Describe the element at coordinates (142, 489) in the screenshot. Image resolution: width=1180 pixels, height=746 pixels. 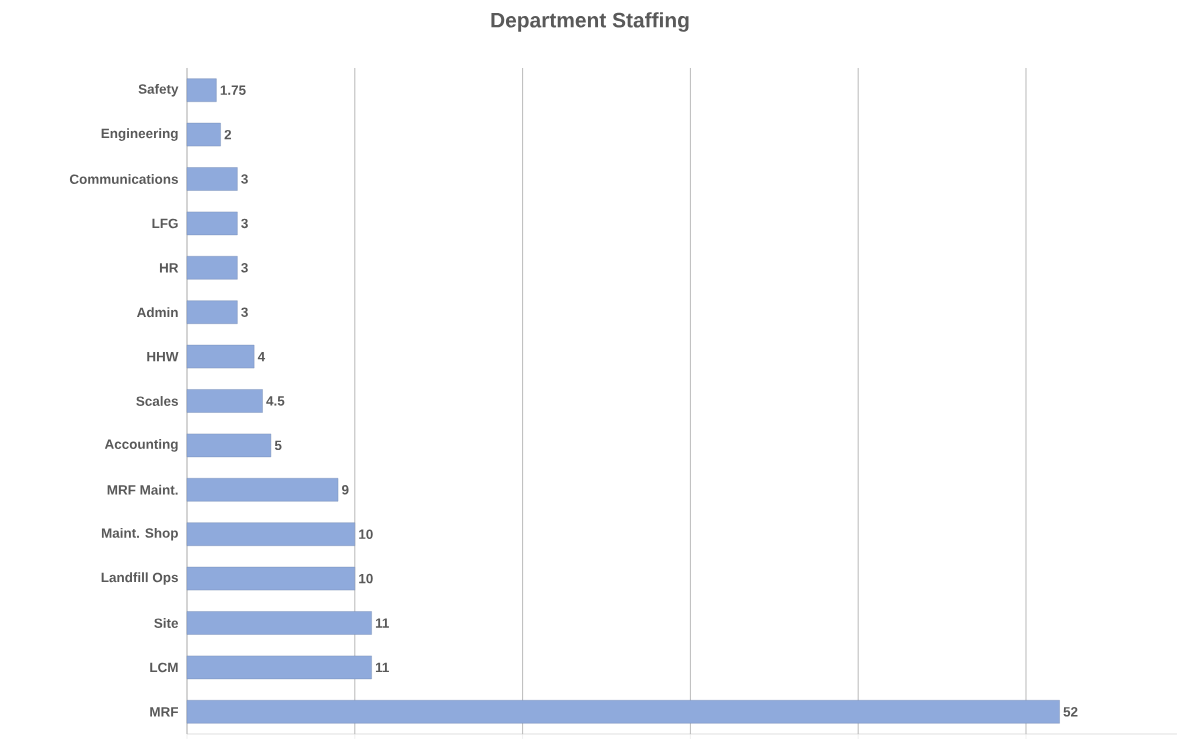
I see `y-tick-label: MRF Maint.` at that location.